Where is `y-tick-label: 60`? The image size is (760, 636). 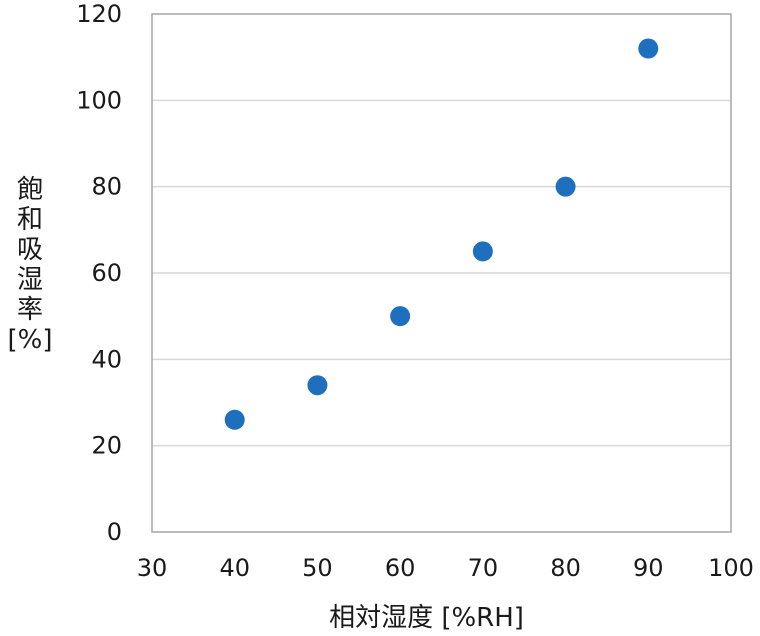
y-tick-label: 60 is located at coordinates (106, 273).